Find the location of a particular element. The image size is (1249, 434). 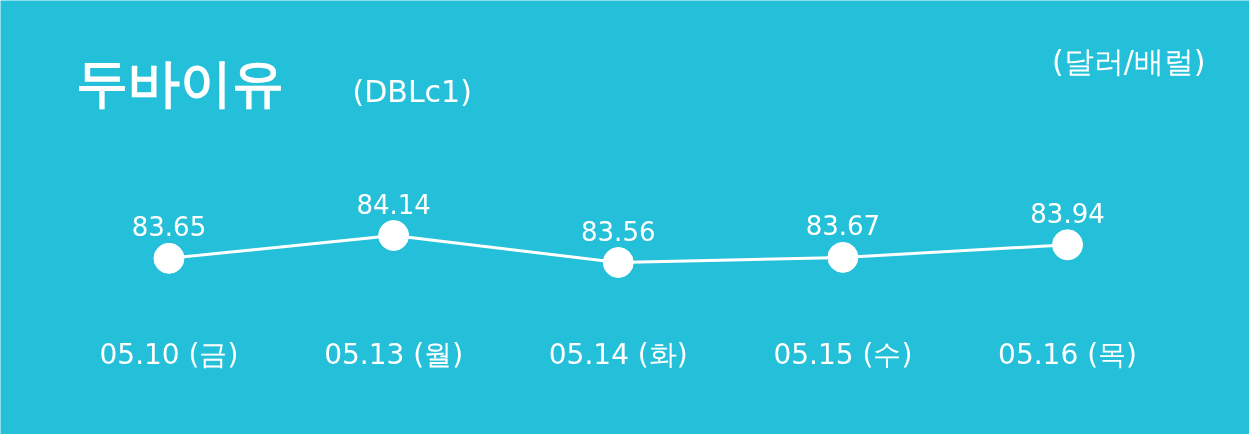

chart-title: 두바이유 is located at coordinates (179, 82).